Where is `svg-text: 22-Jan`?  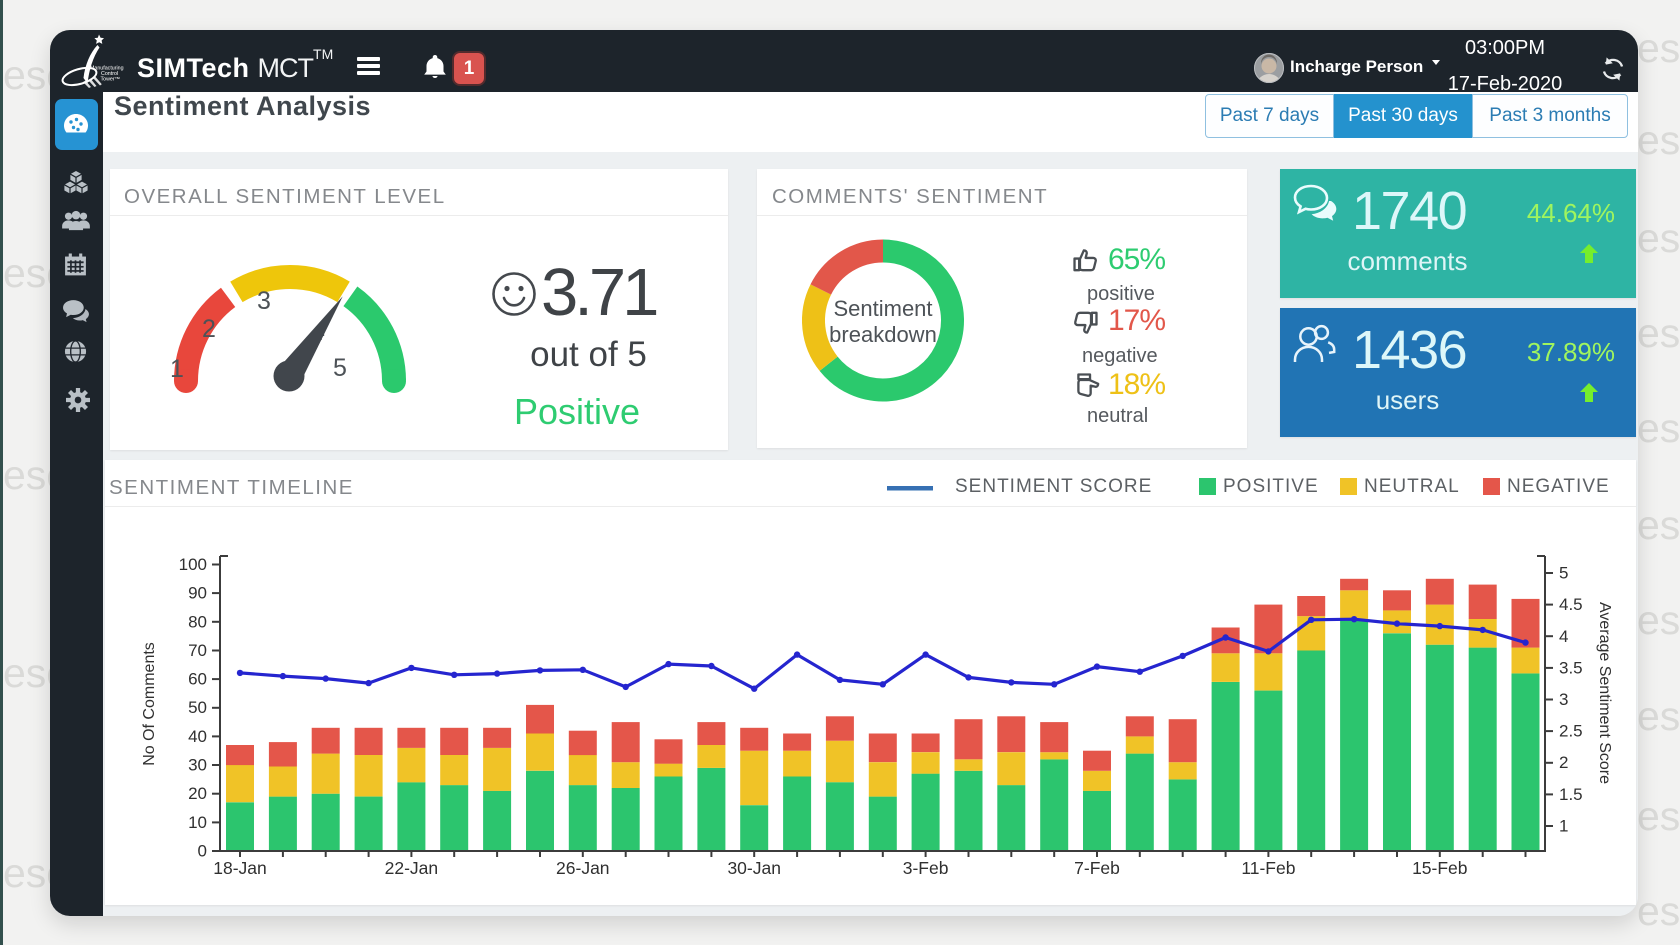
svg-text: 22-Jan is located at coordinates (412, 868).